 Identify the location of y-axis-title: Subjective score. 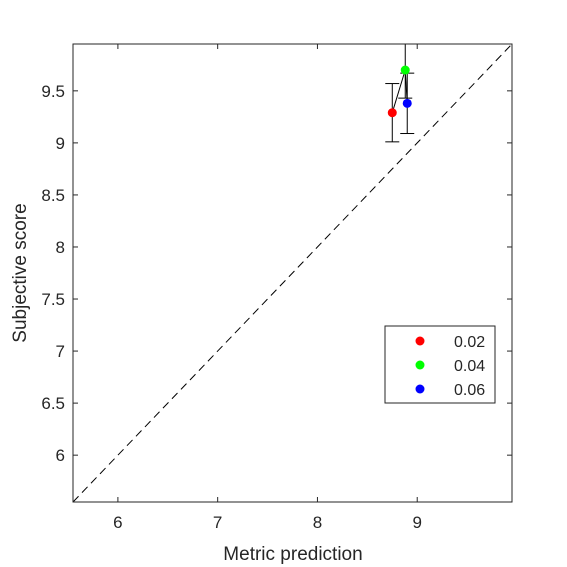
(20, 272).